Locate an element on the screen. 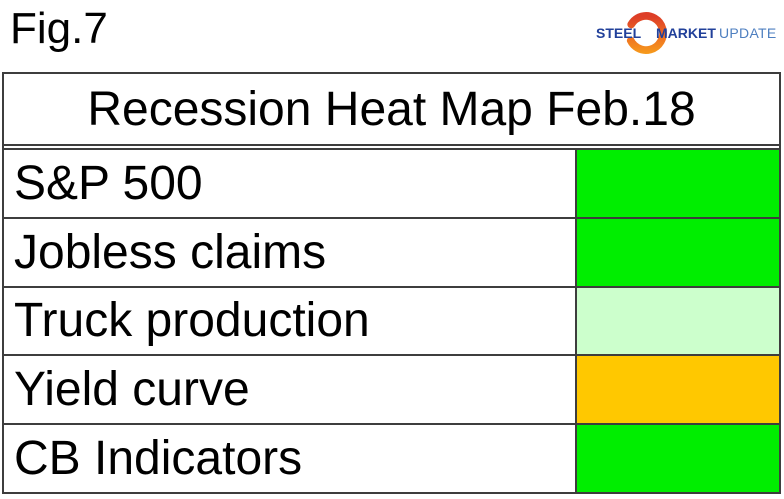 This screenshot has width=784, height=499. indicator-label: Jobless claims is located at coordinates (289, 252).